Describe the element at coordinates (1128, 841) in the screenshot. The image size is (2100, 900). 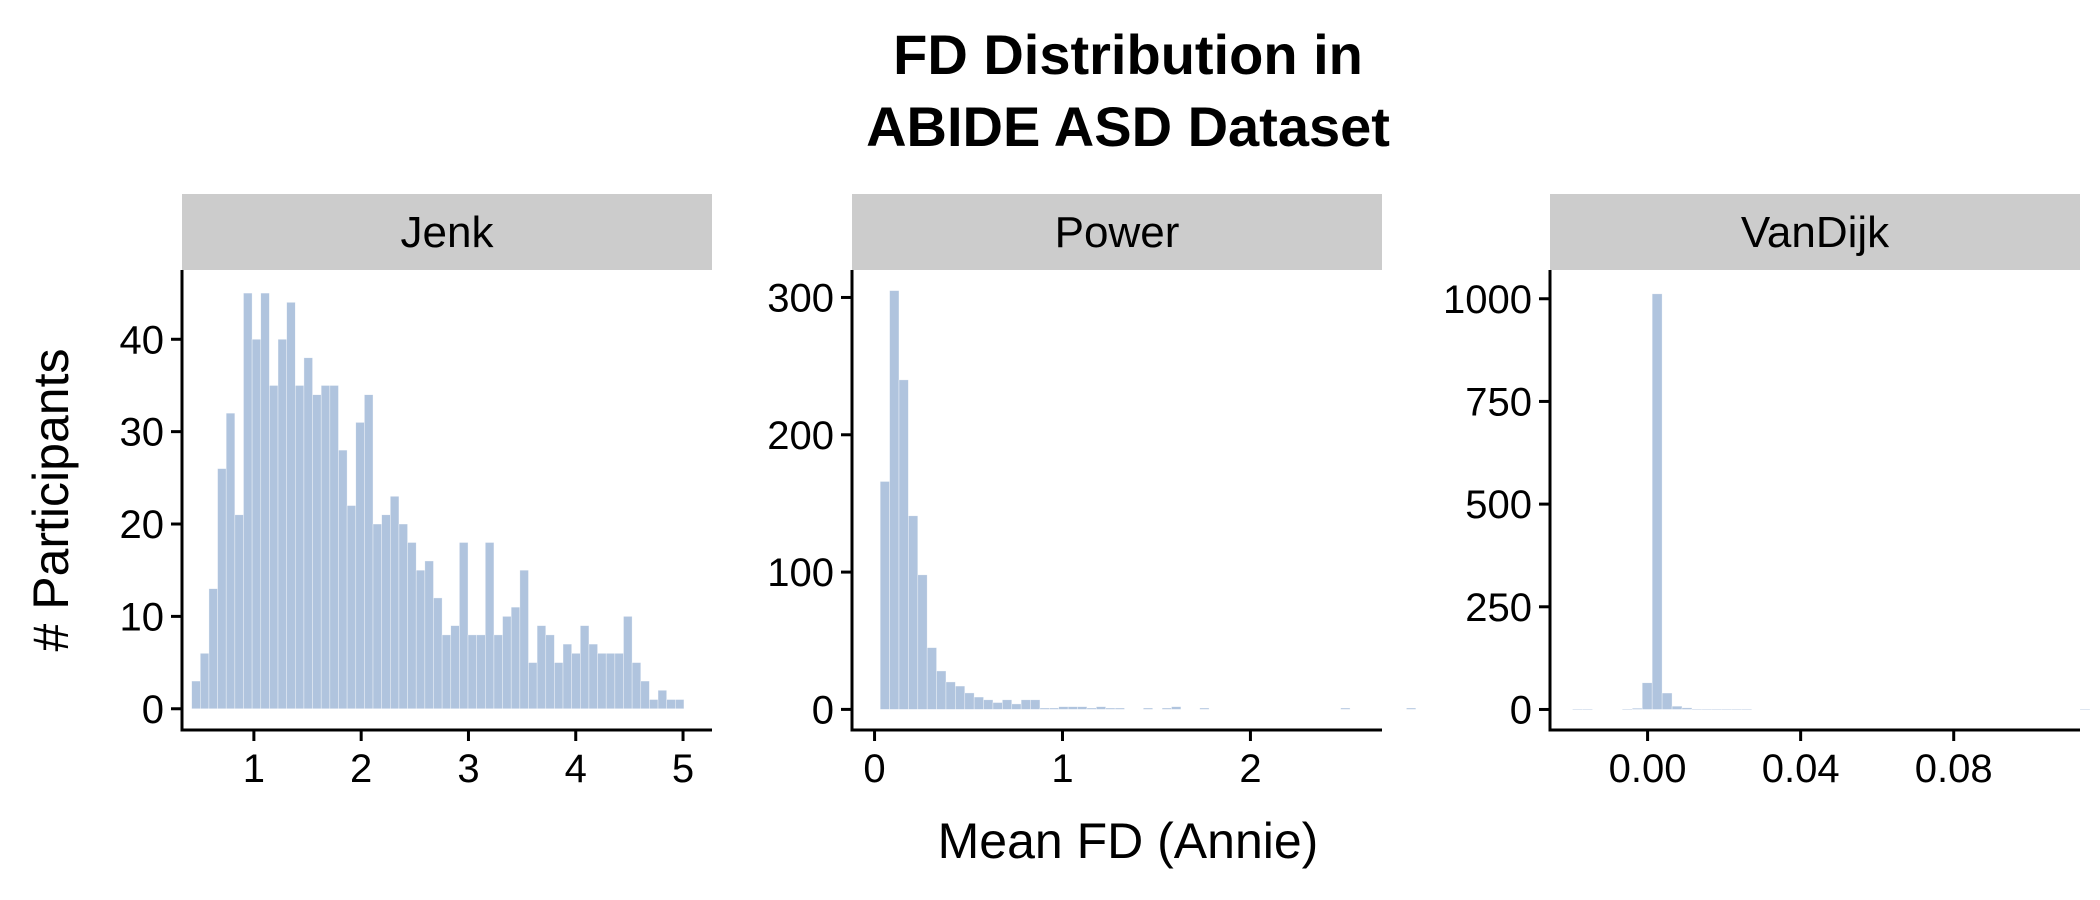
I see `x-axis-title: Mean FD (Annie)` at that location.